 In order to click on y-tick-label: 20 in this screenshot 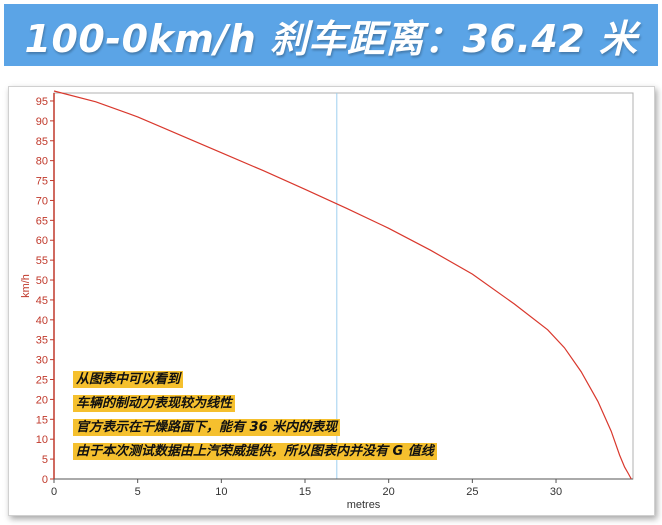, I will do `click(42, 400)`.